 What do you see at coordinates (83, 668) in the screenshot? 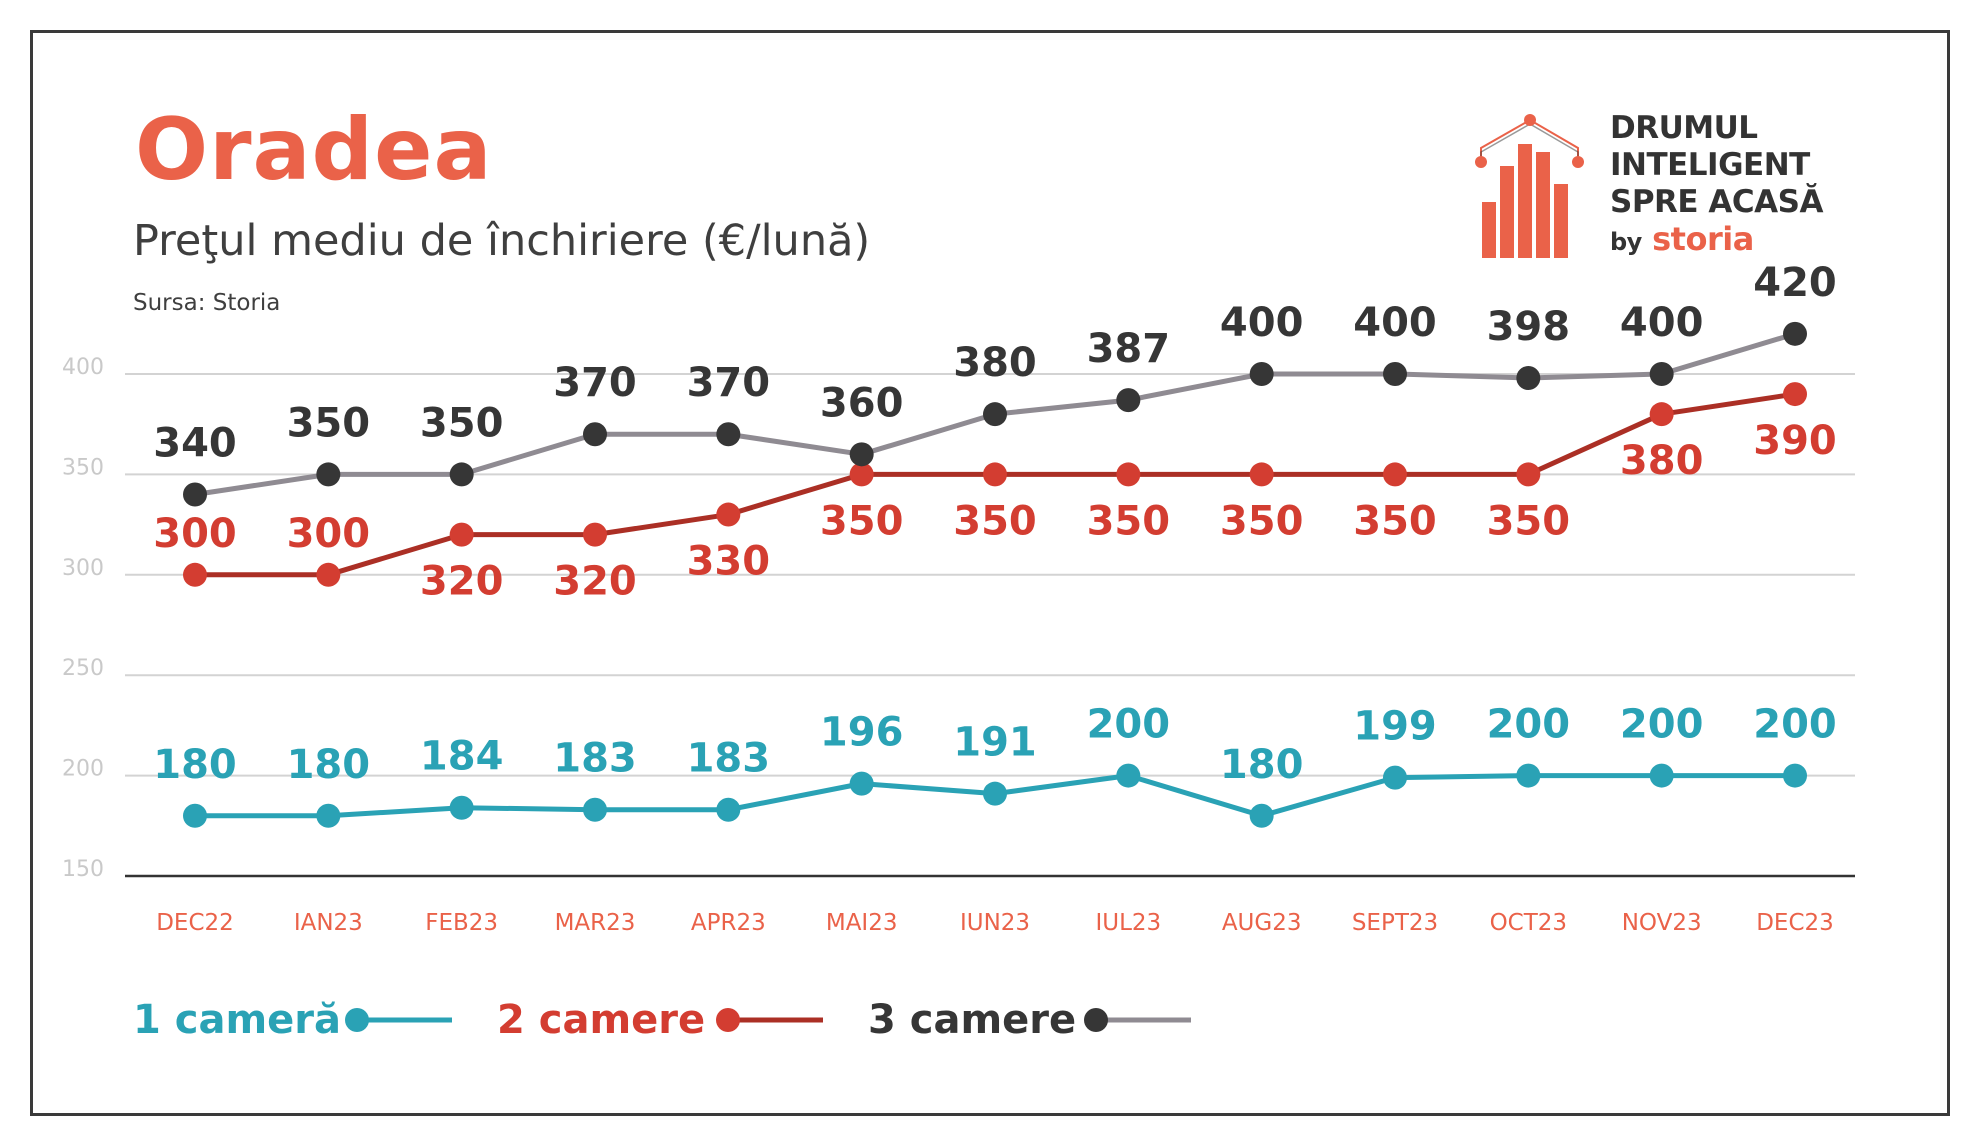
I see `y-tick-label: 250` at bounding box center [83, 668].